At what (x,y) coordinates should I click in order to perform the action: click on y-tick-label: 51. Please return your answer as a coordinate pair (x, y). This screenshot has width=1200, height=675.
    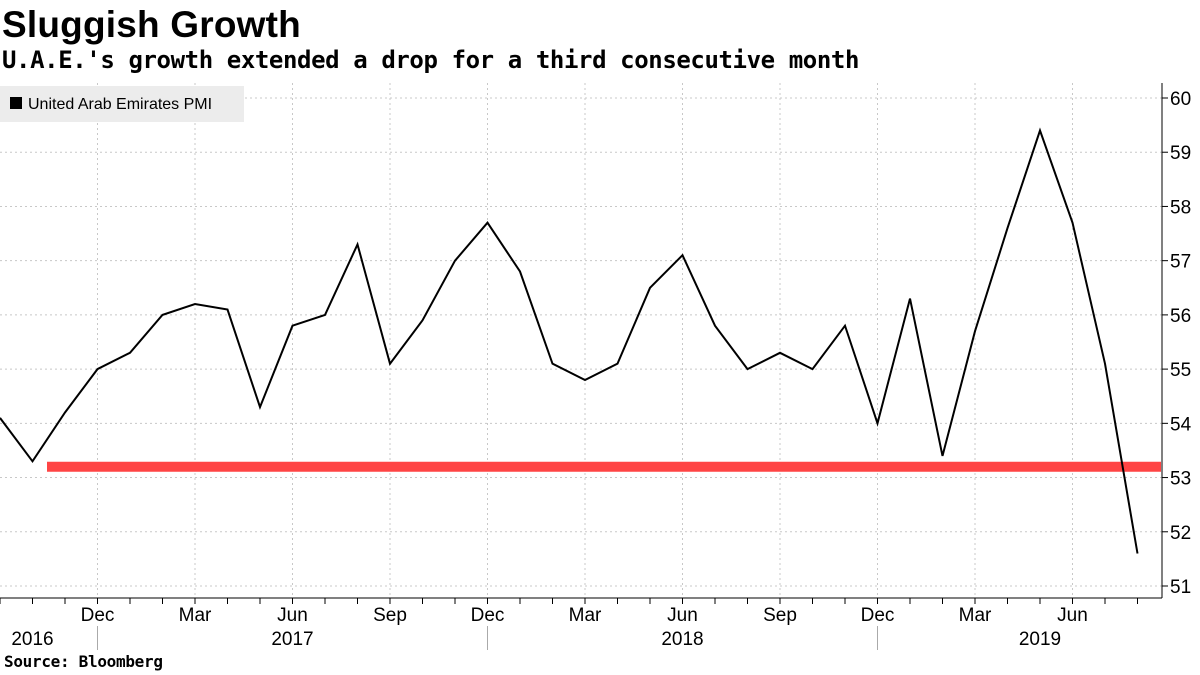
    Looking at the image, I should click on (1180, 587).